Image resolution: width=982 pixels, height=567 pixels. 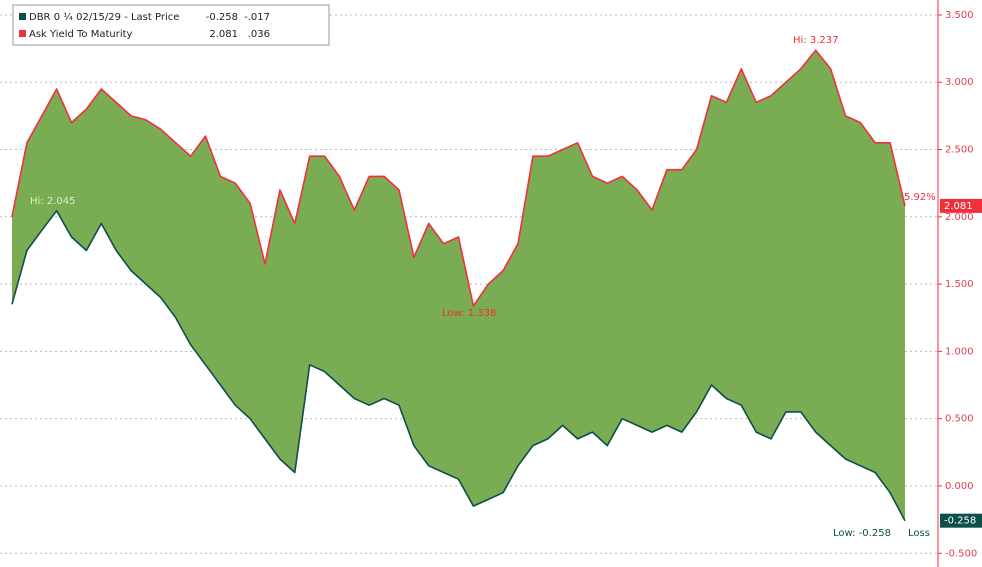 I want to click on last-value-label: -0.258, so click(x=960, y=521).